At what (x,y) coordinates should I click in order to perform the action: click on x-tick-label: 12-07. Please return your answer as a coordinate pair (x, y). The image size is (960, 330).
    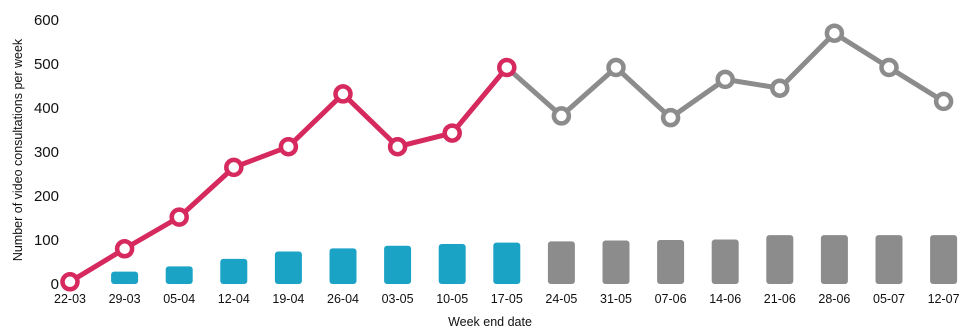
    Looking at the image, I should click on (944, 299).